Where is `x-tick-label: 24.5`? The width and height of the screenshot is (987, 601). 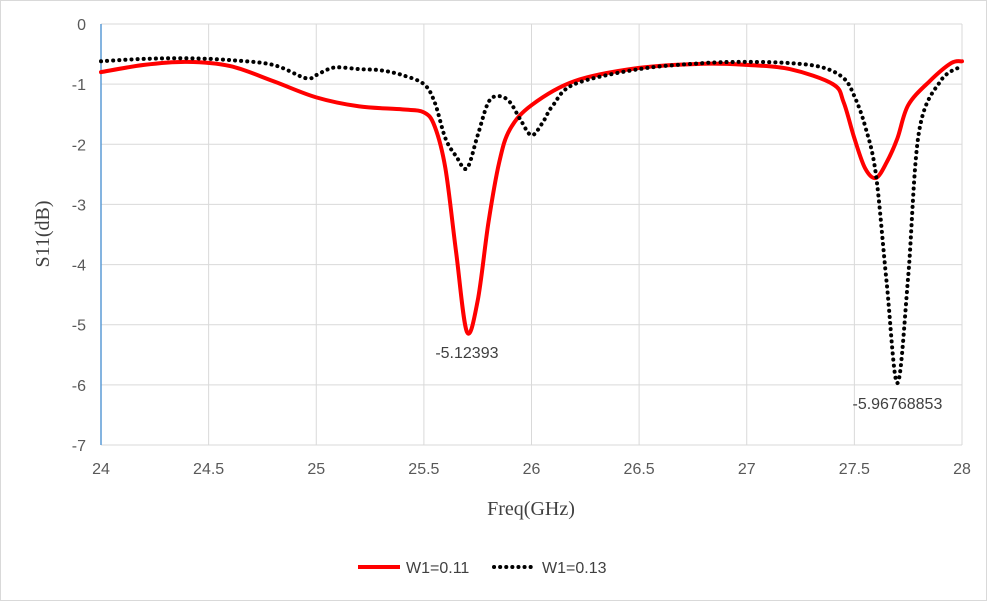
x-tick-label: 24.5 is located at coordinates (208, 469).